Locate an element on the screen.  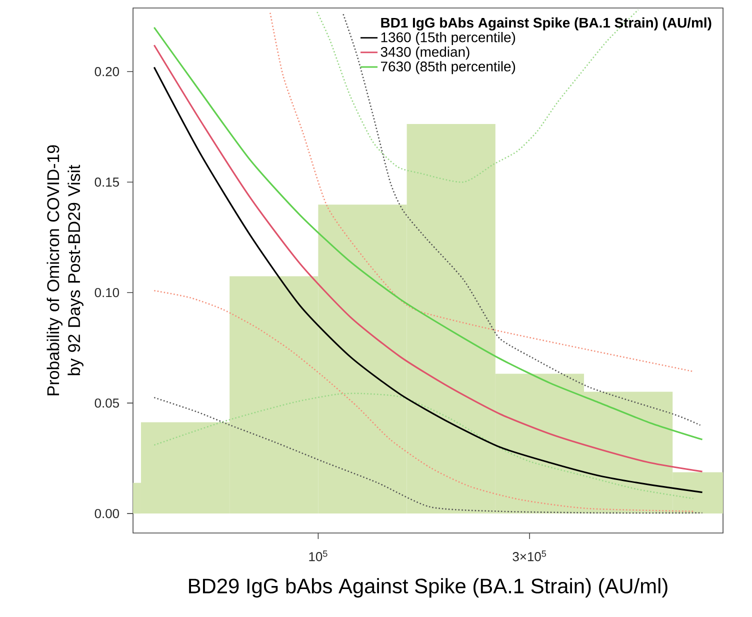
legend-label: 1360 (15th percentile) is located at coordinates (448, 39).